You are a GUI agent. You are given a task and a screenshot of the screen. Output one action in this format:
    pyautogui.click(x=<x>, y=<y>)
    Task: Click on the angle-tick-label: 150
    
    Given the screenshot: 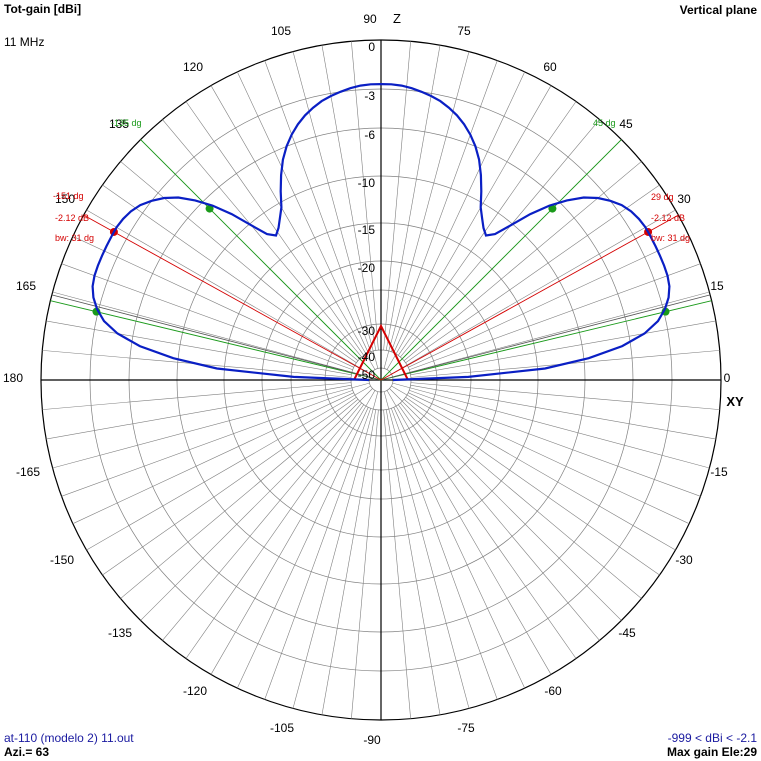 What is the action you would take?
    pyautogui.click(x=65, y=199)
    